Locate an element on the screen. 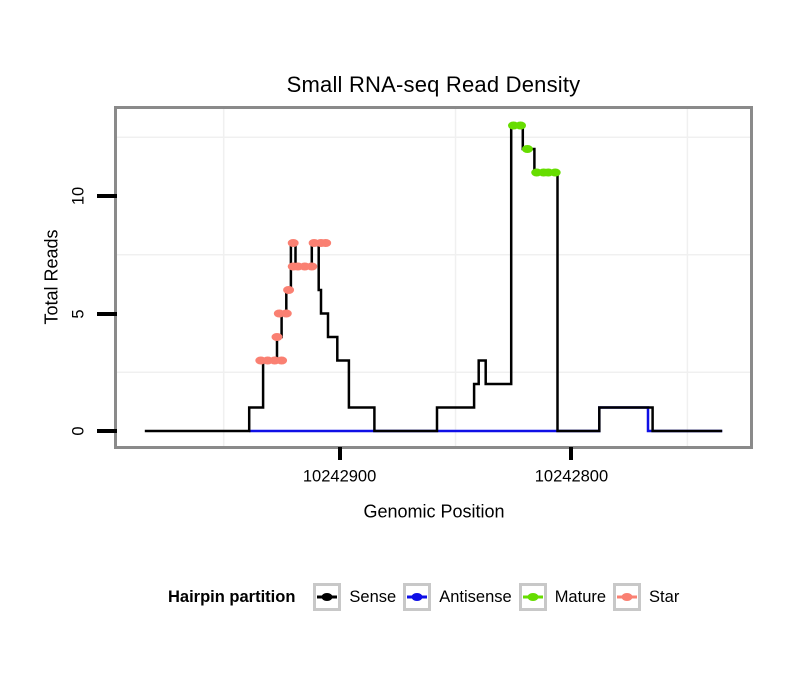  legend-key-mature is located at coordinates (532, 597).